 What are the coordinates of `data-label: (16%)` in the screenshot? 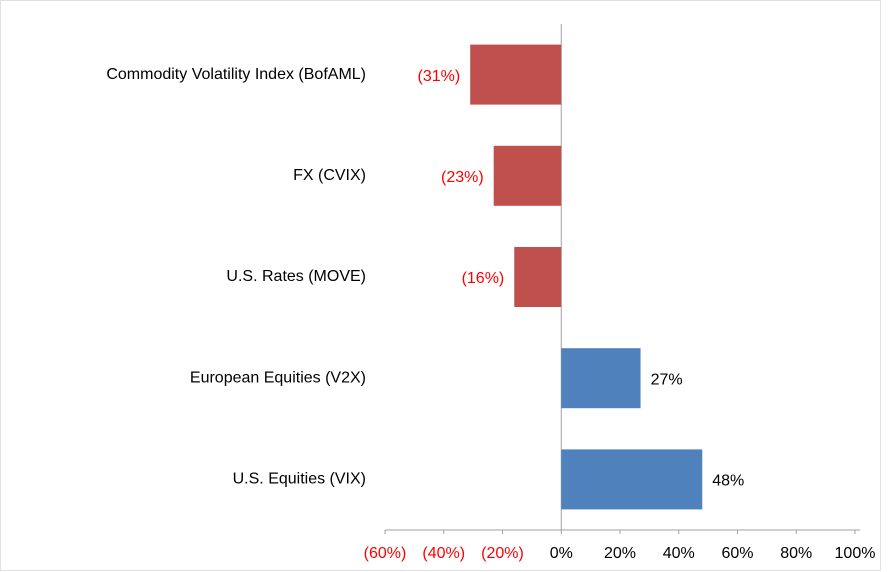 It's located at (483, 278).